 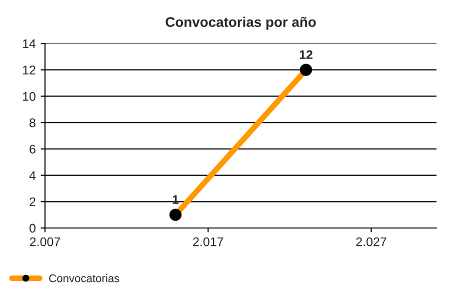 What do you see at coordinates (306, 54) in the screenshot?
I see `data-label: 12` at bounding box center [306, 54].